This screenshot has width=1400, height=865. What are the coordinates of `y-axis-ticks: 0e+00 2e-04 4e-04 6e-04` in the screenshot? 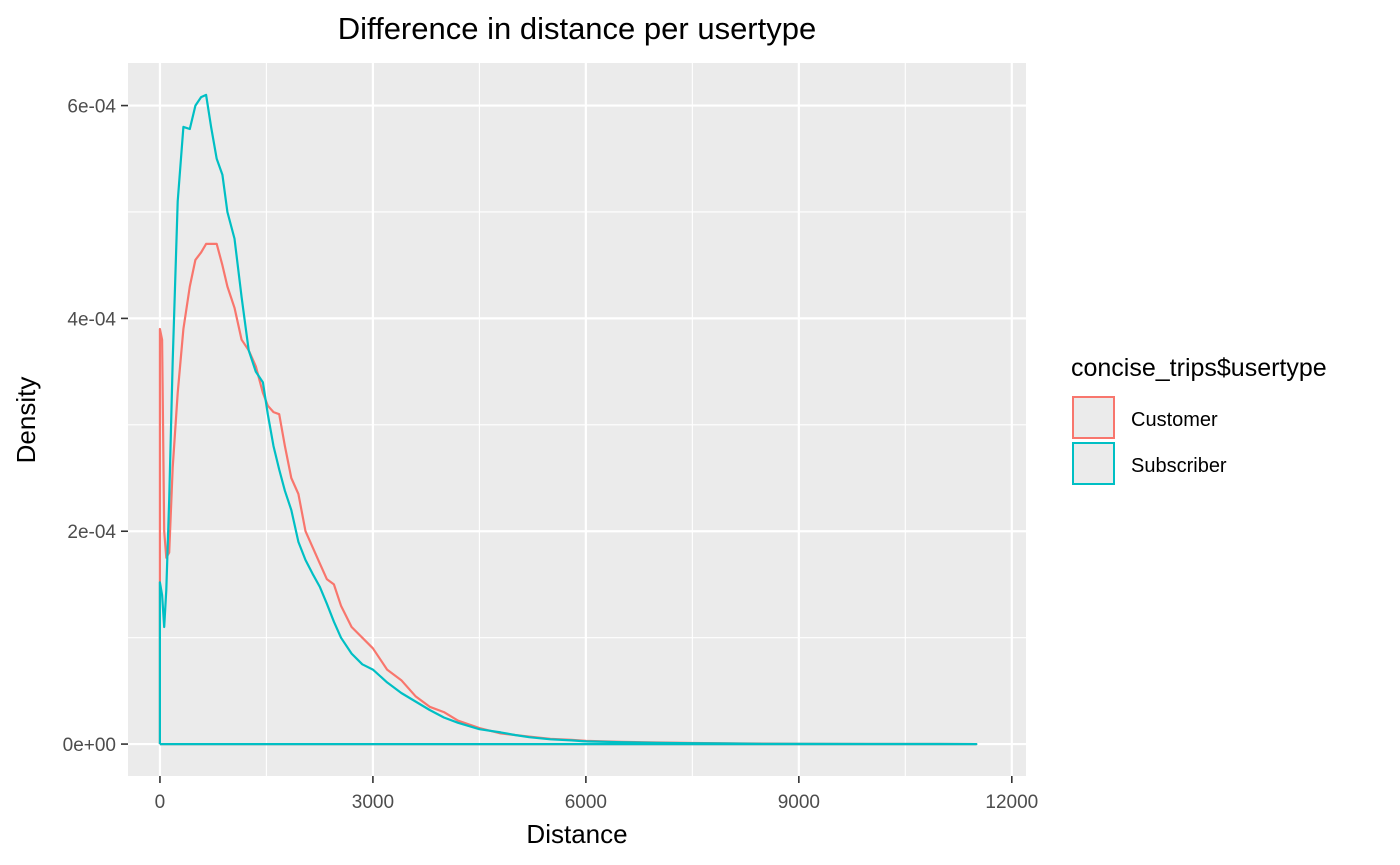 It's located at (95, 426).